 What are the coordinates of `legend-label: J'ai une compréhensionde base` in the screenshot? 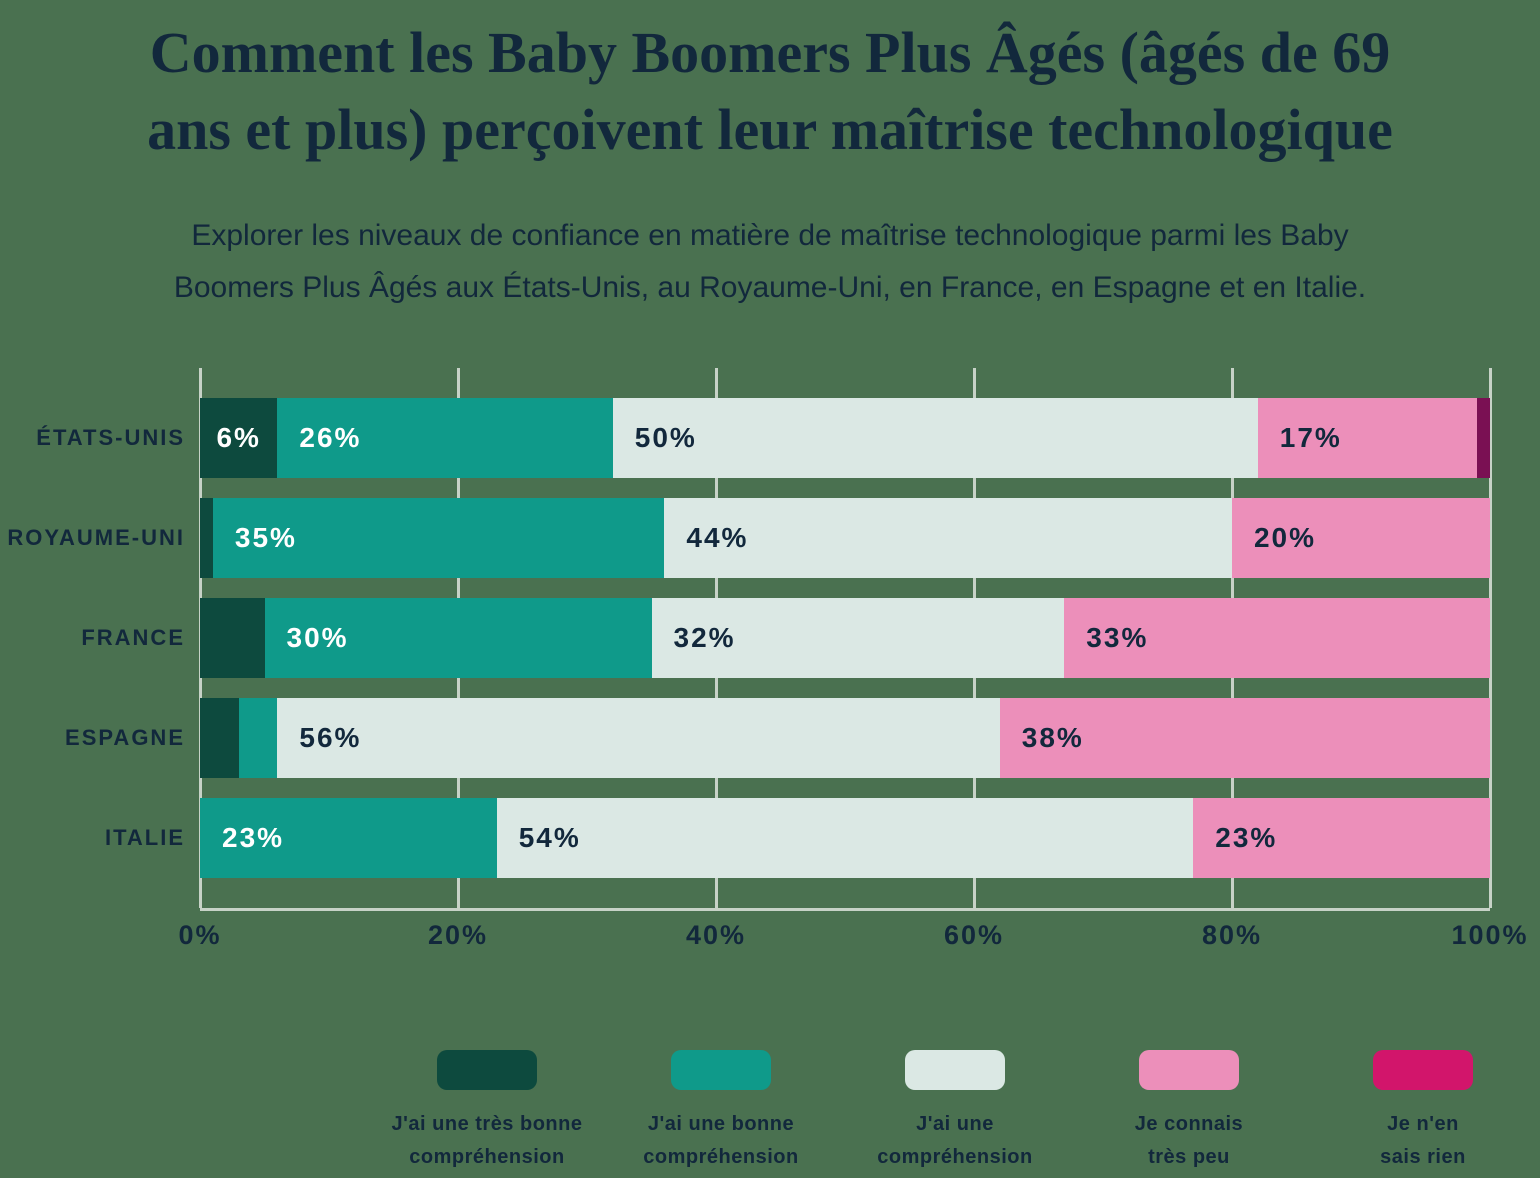 It's located at (955, 1140).